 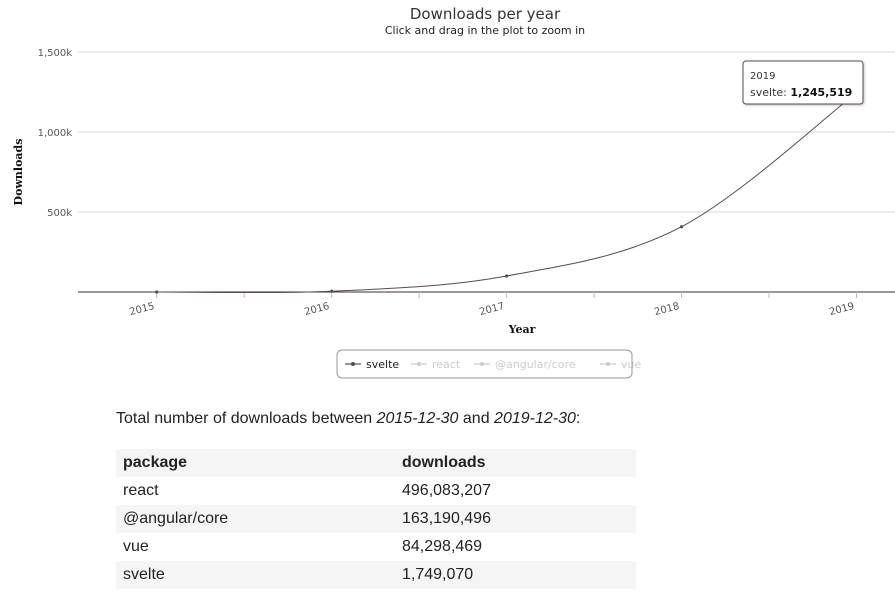 I want to click on summary-start-date: 2015-12-30, so click(x=417, y=418).